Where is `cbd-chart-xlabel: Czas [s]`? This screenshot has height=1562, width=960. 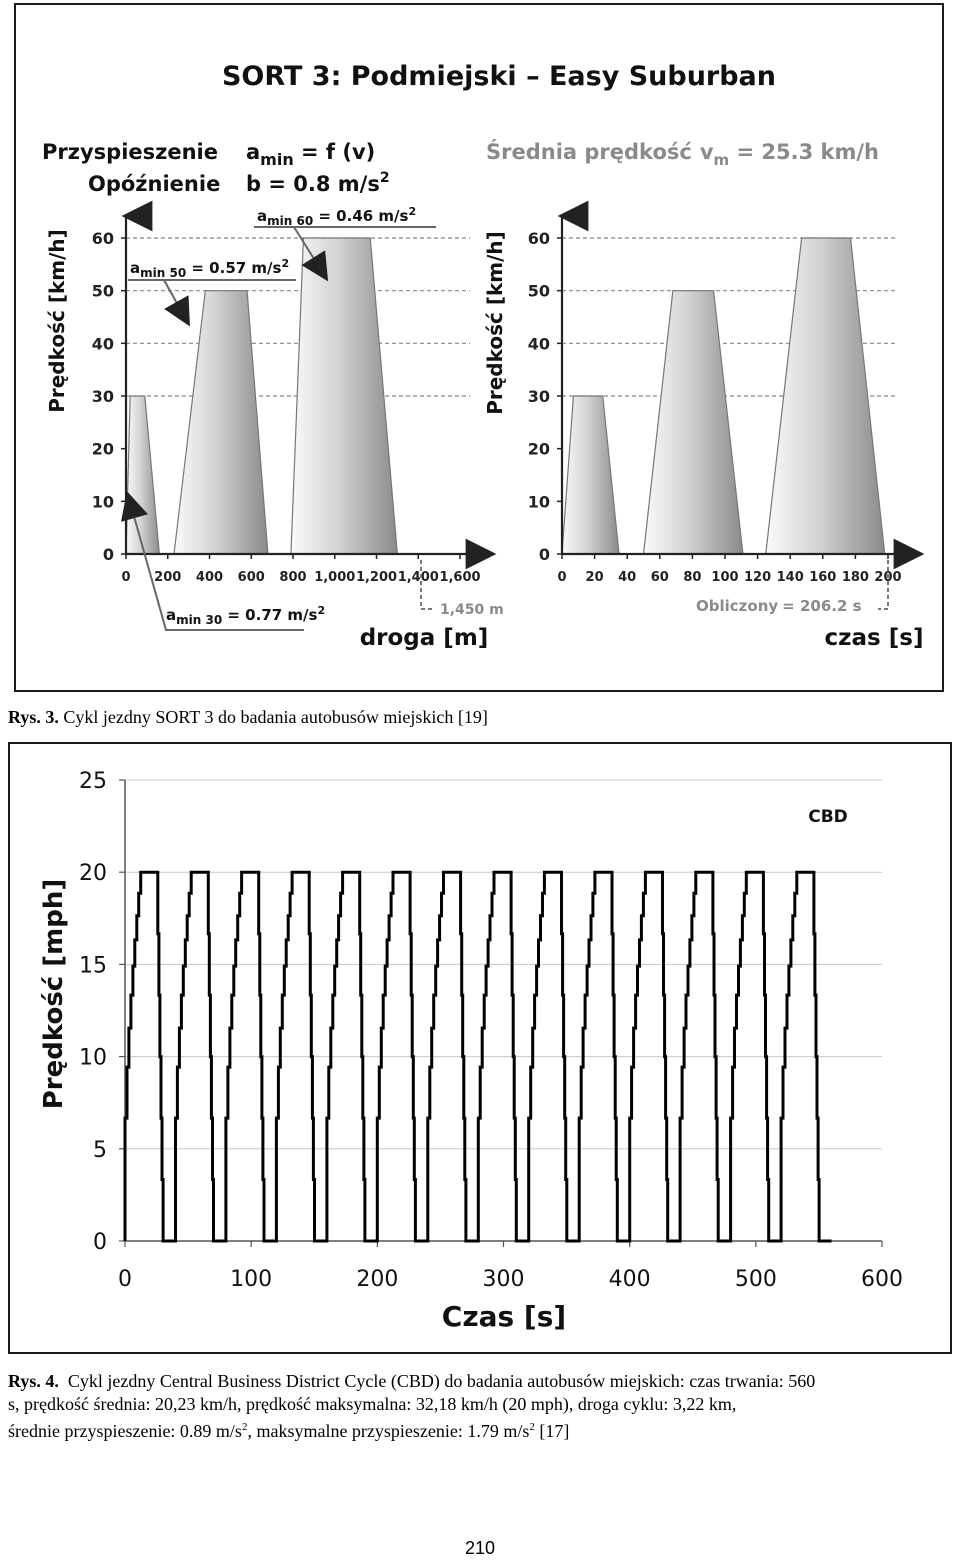
cbd-chart-xlabel: Czas [s] is located at coordinates (504, 1316).